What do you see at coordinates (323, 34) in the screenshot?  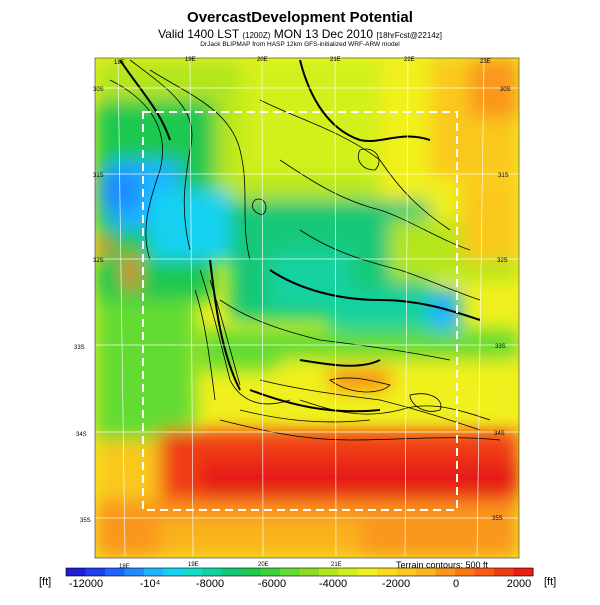 I see `valid-date: MON 13 Dec 2010` at bounding box center [323, 34].